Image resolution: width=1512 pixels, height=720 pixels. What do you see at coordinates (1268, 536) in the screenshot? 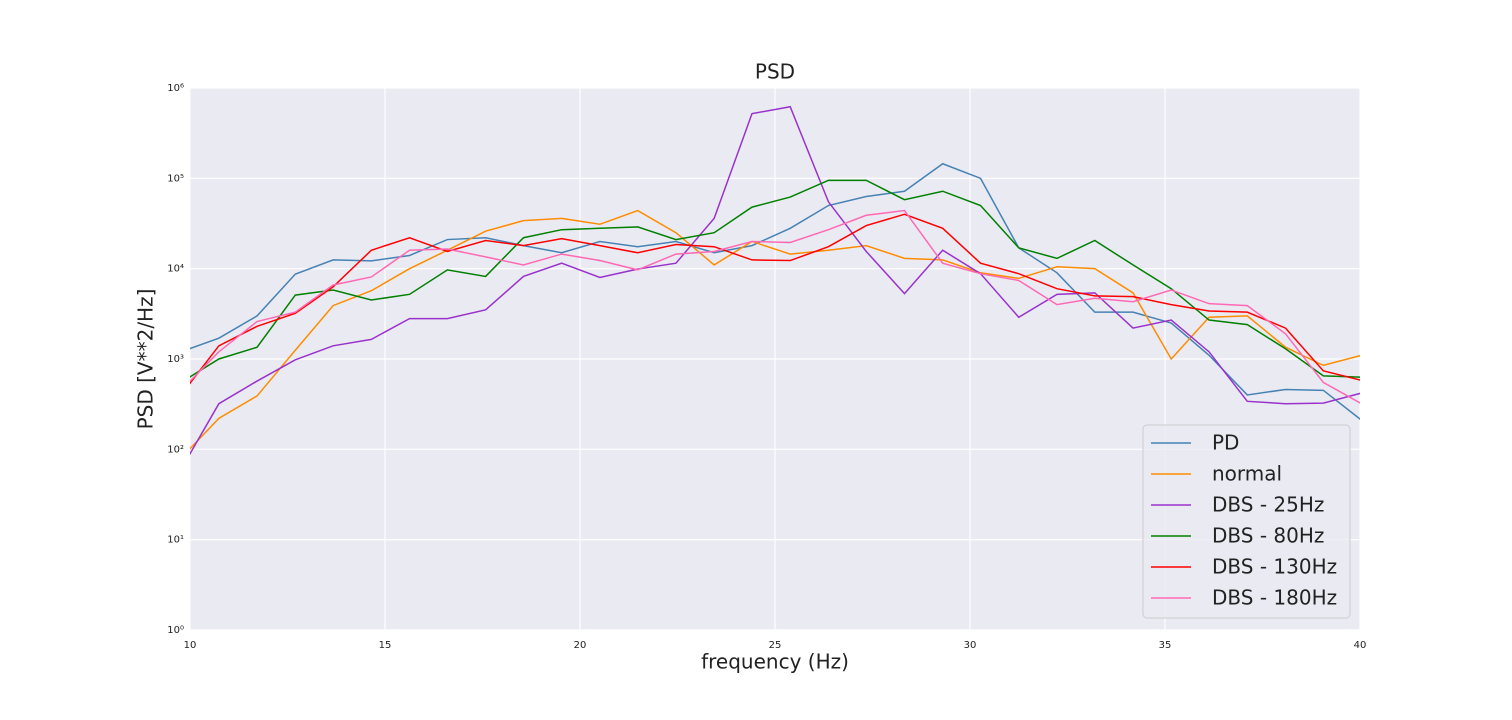
I see `legend-label: DBS - 80Hz` at bounding box center [1268, 536].